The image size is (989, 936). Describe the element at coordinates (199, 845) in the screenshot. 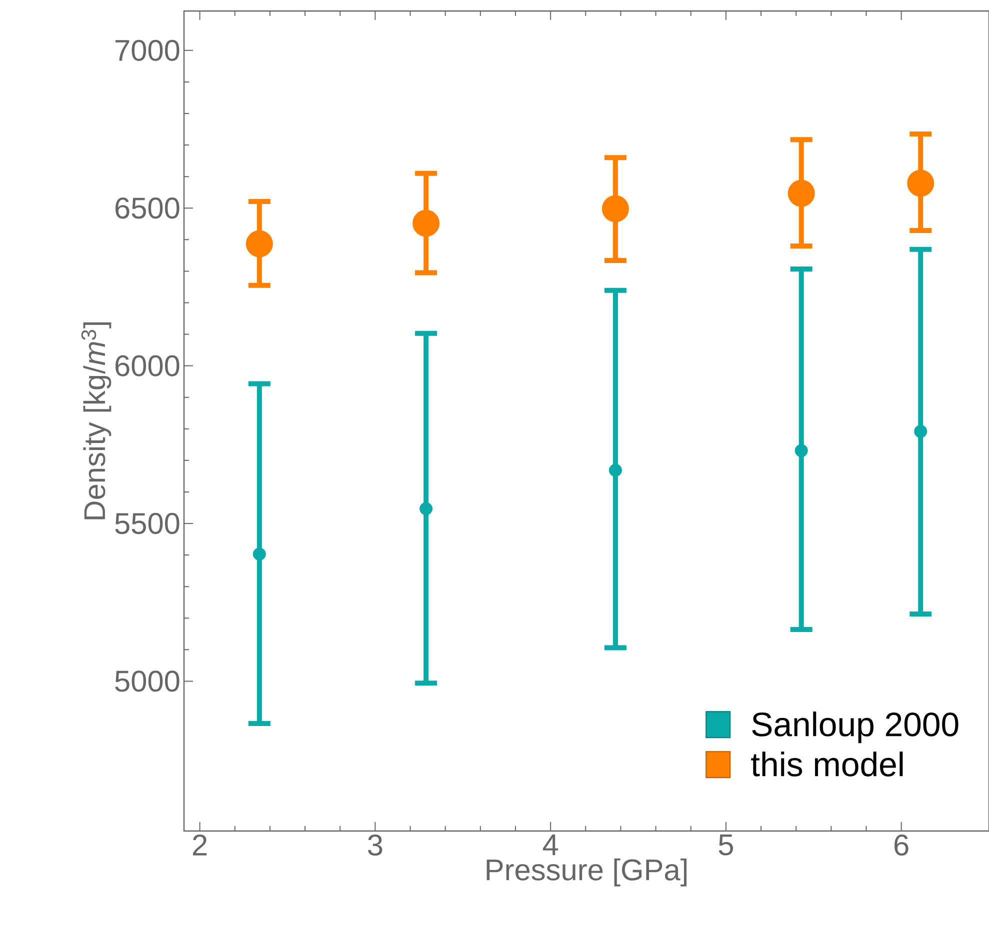

I see `x-tick-label: 2` at that location.